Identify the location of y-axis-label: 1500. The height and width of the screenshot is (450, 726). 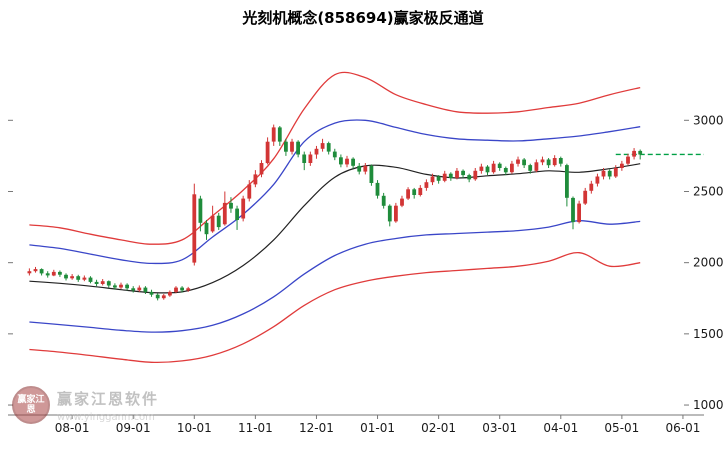
(708, 334).